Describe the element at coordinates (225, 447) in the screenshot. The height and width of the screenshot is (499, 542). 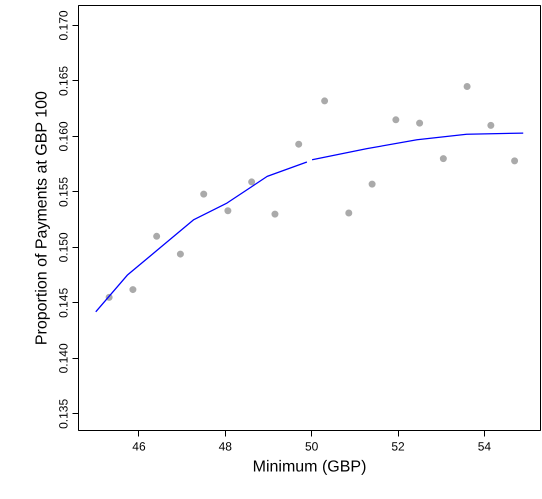
I see `x-tick-label: 48` at that location.